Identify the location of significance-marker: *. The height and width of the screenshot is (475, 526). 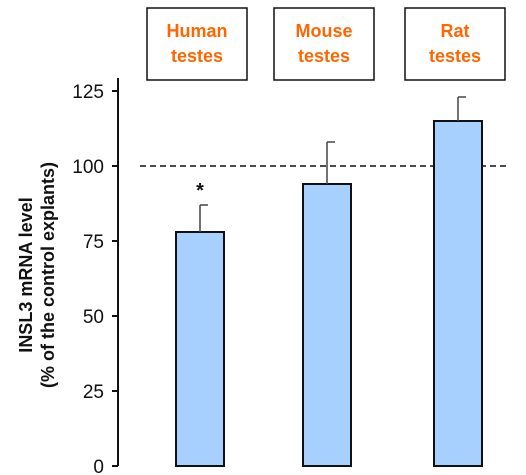
(200, 191).